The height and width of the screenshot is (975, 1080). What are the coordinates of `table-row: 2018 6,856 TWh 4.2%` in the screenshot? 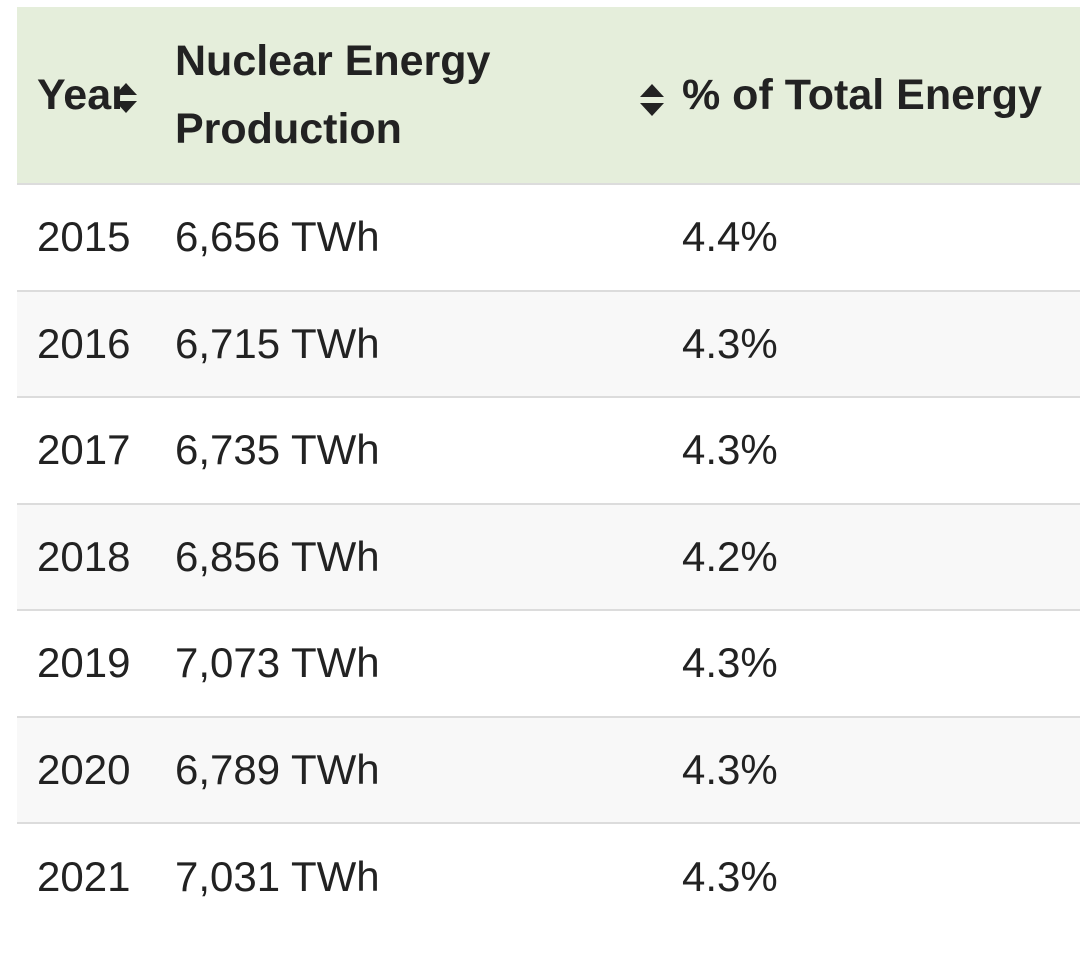 It's located at (548, 556).